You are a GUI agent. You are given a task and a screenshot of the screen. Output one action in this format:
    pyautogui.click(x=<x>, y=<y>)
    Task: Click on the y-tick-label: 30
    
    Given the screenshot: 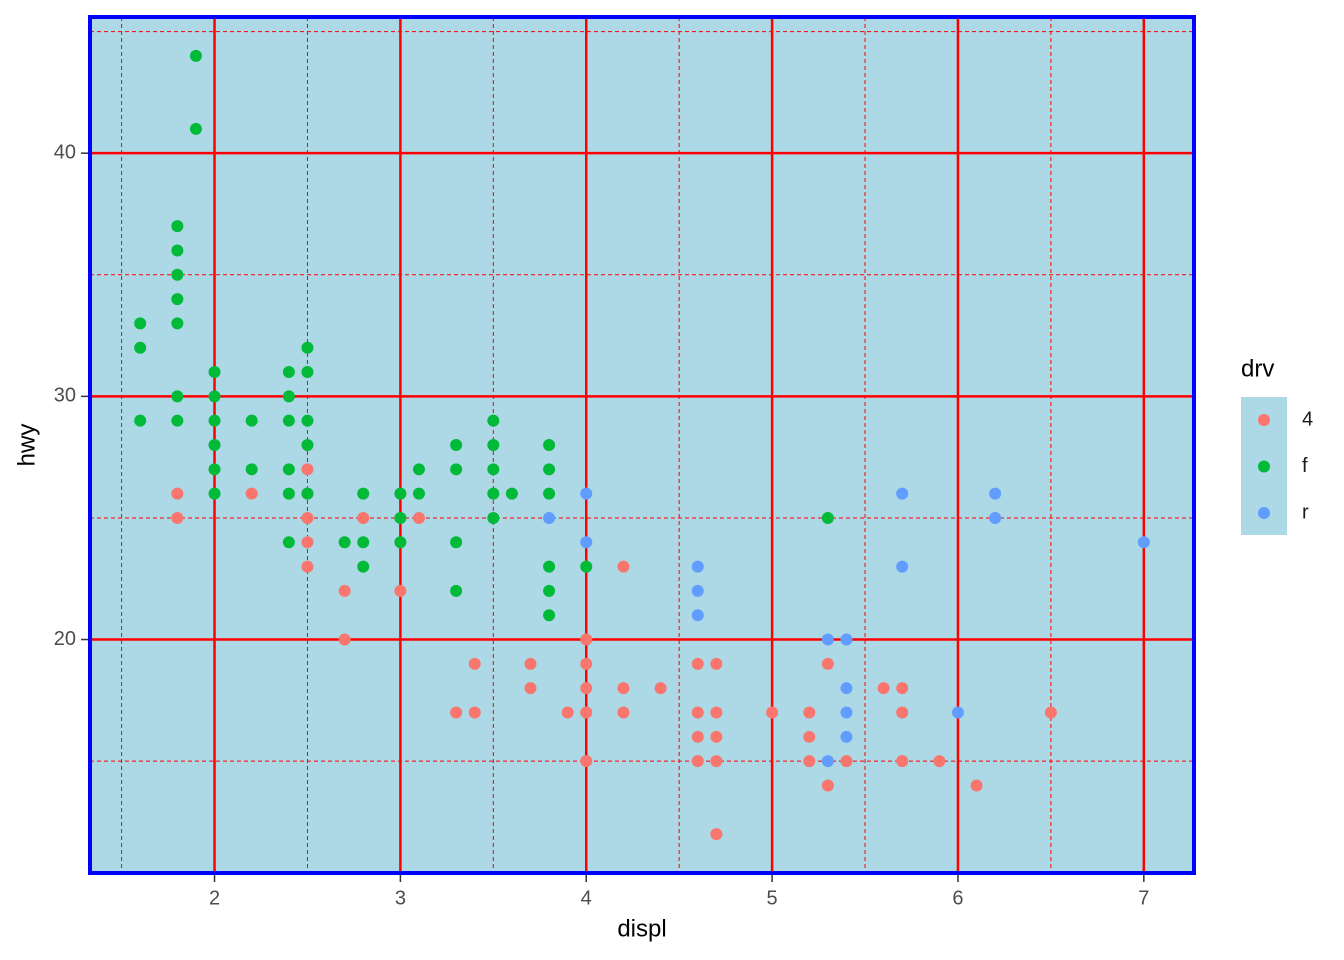 What is the action you would take?
    pyautogui.click(x=65, y=396)
    